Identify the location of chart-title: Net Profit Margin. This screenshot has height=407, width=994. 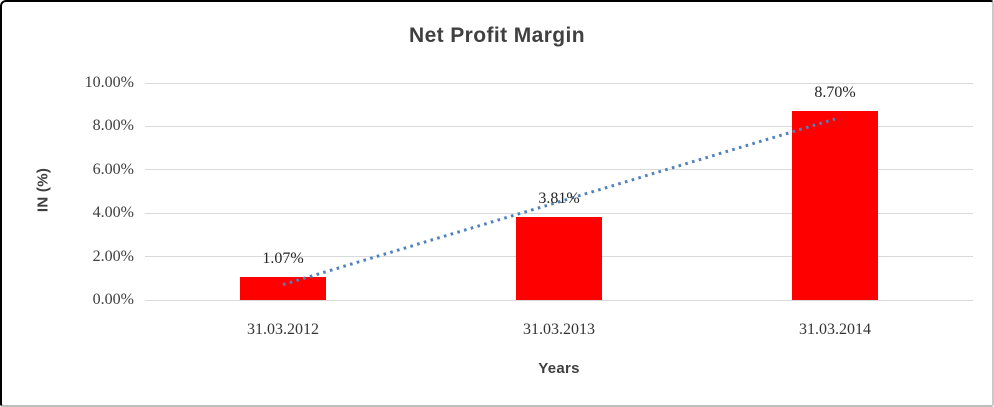
(497, 35).